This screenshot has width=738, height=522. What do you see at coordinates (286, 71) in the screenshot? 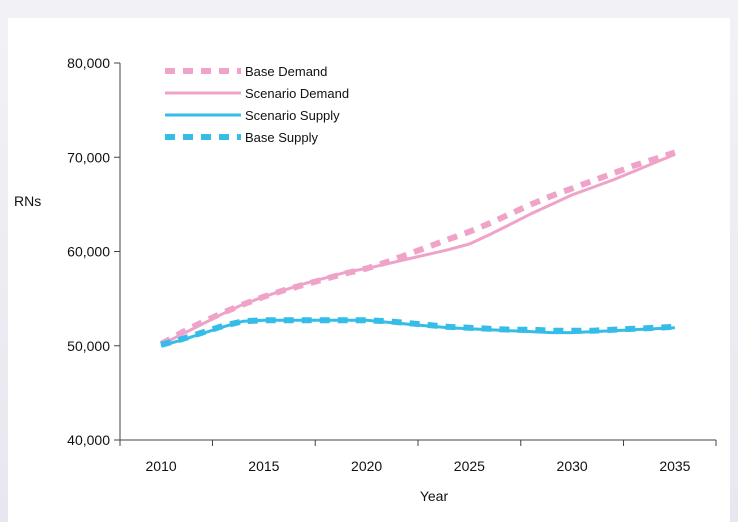
I see `legend-label: Base Demand` at bounding box center [286, 71].